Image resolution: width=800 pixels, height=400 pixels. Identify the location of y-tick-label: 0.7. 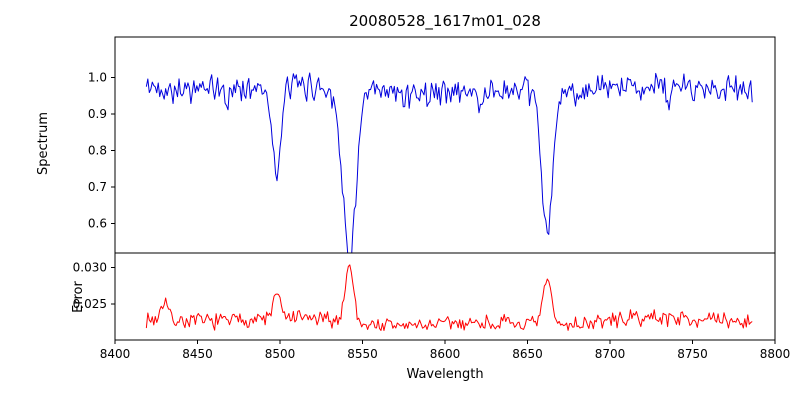
(97, 187).